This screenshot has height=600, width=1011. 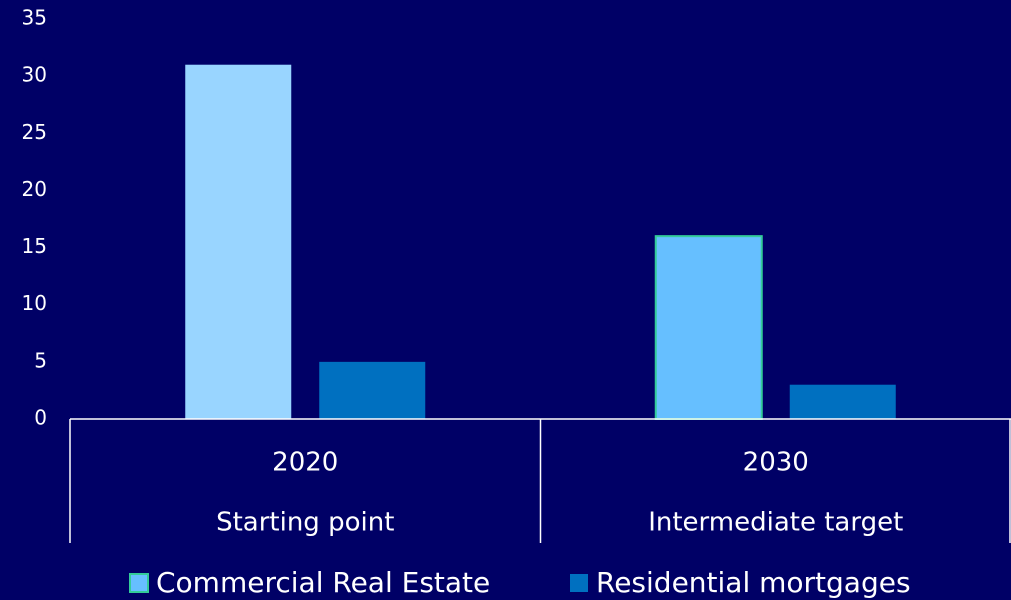 What do you see at coordinates (34, 18) in the screenshot?
I see `y-tick-label: 35` at bounding box center [34, 18].